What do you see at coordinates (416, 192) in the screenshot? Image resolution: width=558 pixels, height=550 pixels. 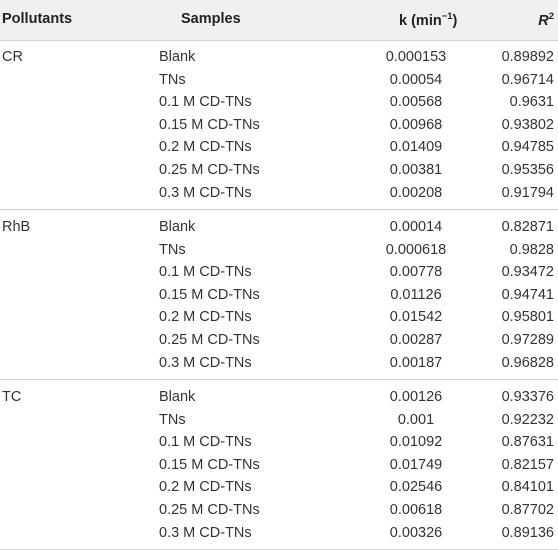 I see `k-value-cell: 0.00208` at bounding box center [416, 192].